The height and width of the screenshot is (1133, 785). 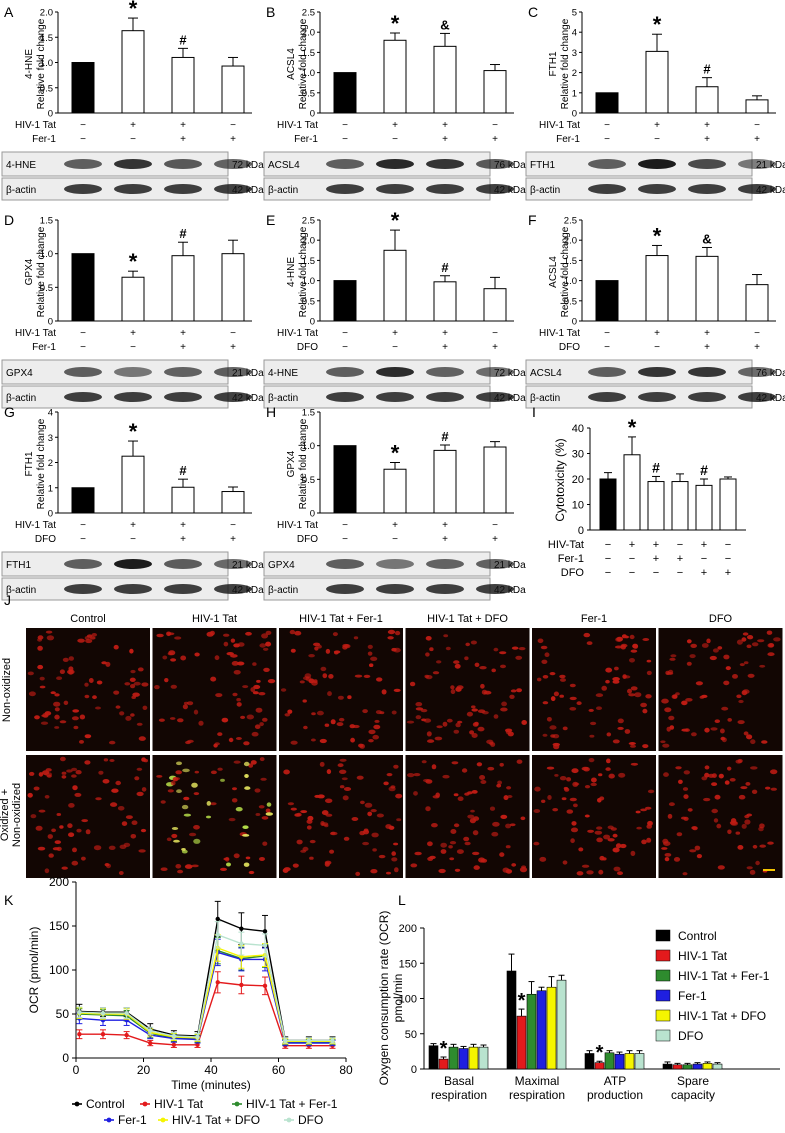 I want to click on treatment-sign: −, so click(x=608, y=545).